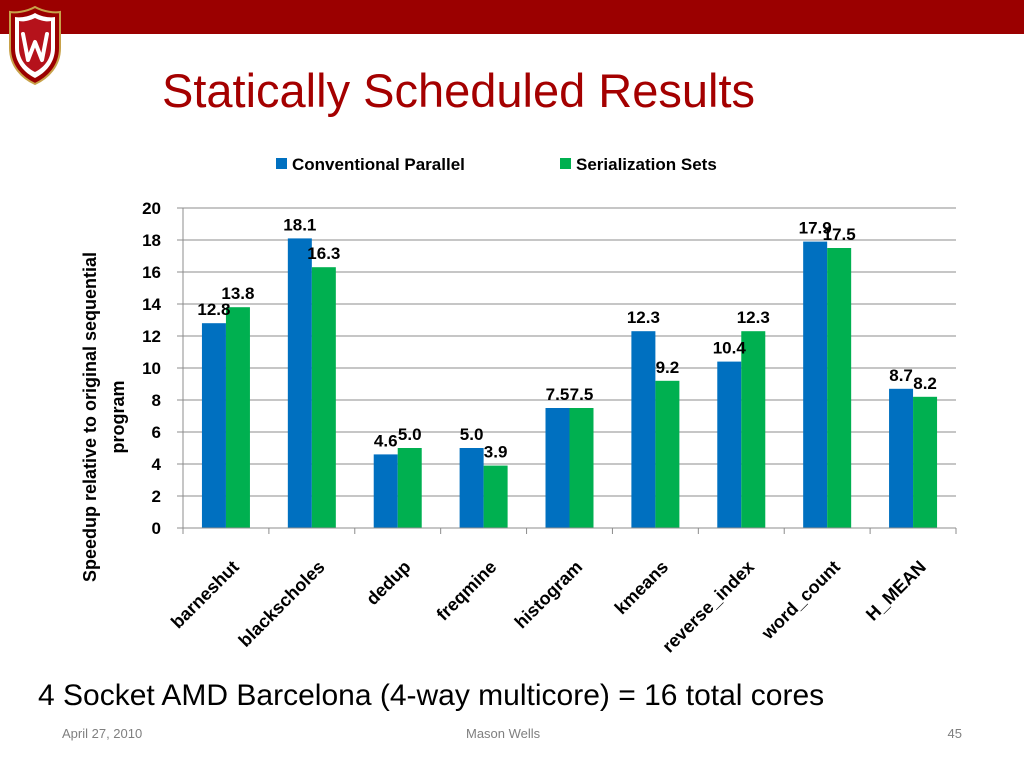 This screenshot has width=1024, height=768. I want to click on x-tick-label: H_MEAN, so click(896, 591).